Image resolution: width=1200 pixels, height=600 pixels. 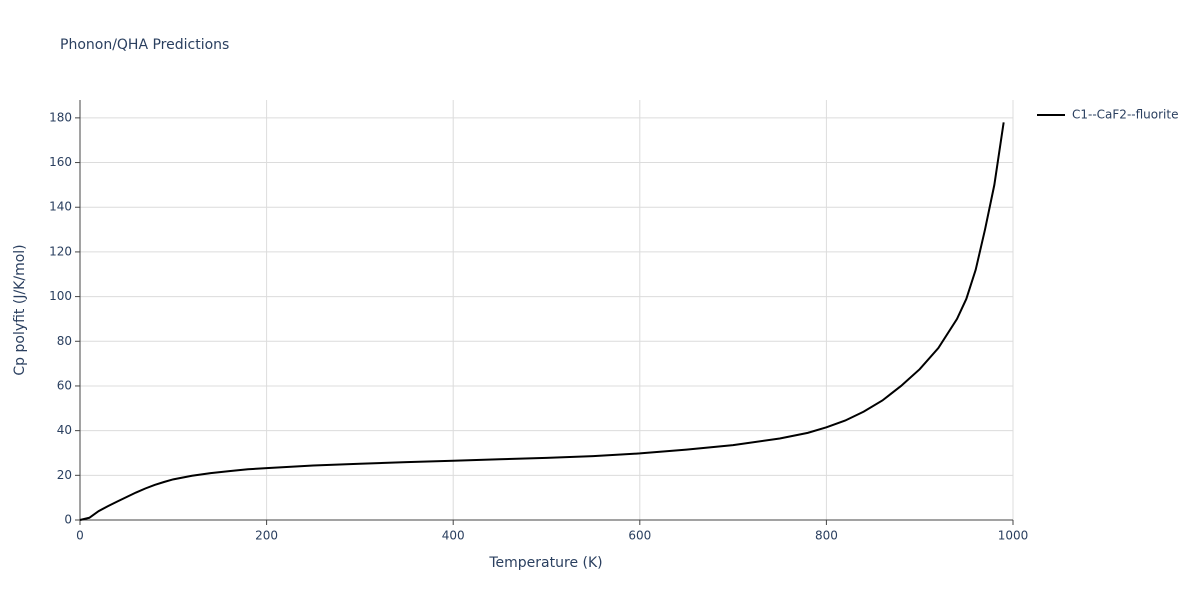 What do you see at coordinates (1013, 536) in the screenshot?
I see `x-tick-label: 1000` at bounding box center [1013, 536].